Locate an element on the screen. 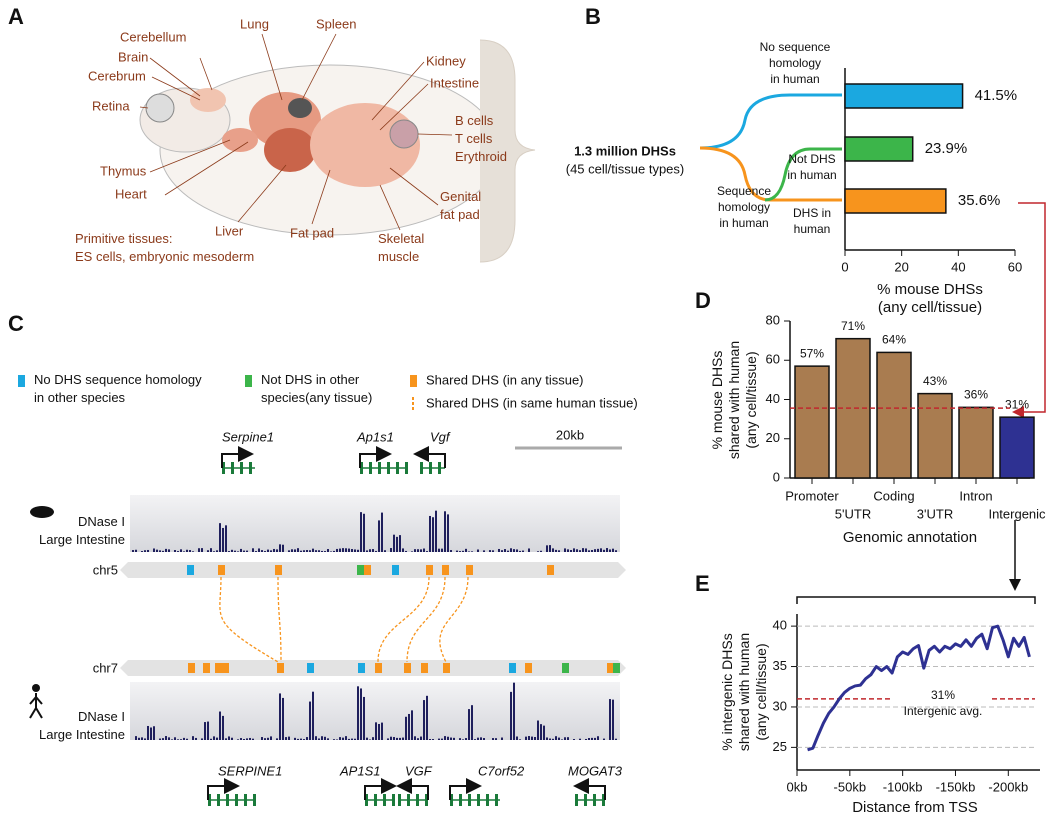  retina-icon is located at coordinates (160, 108).